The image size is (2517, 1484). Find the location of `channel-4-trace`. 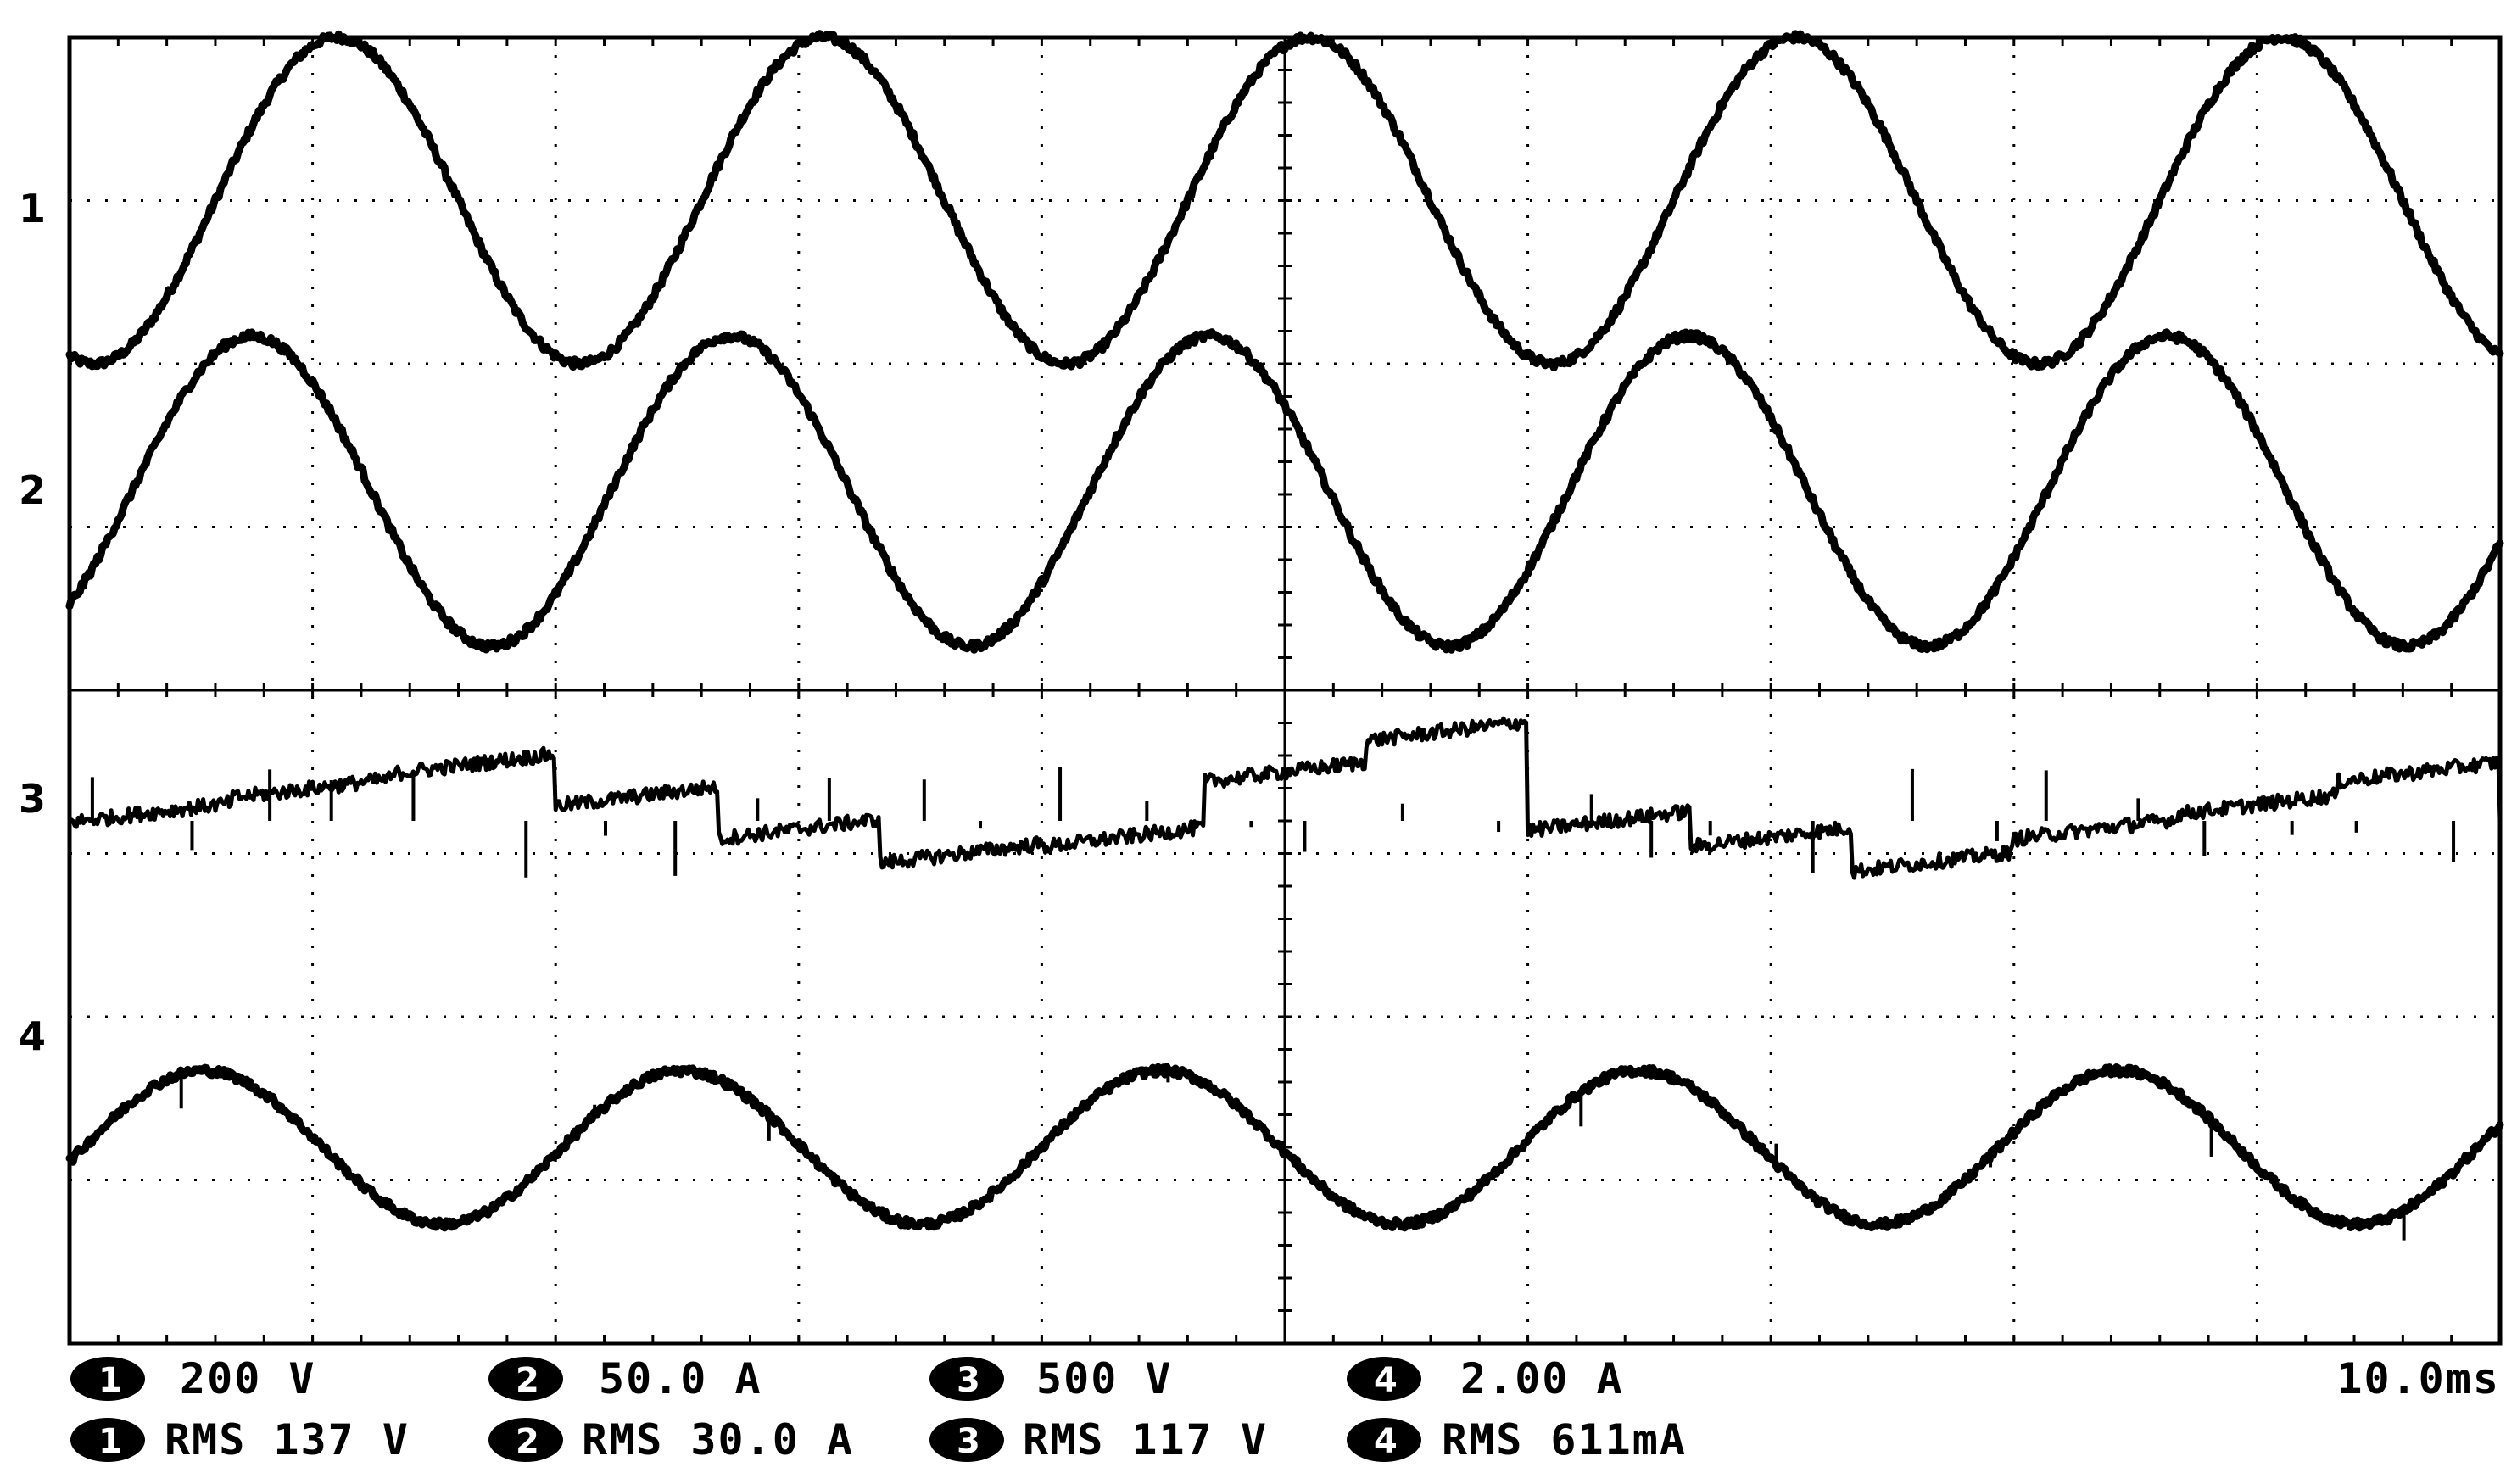

channel-4-trace is located at coordinates (1284, 1147).